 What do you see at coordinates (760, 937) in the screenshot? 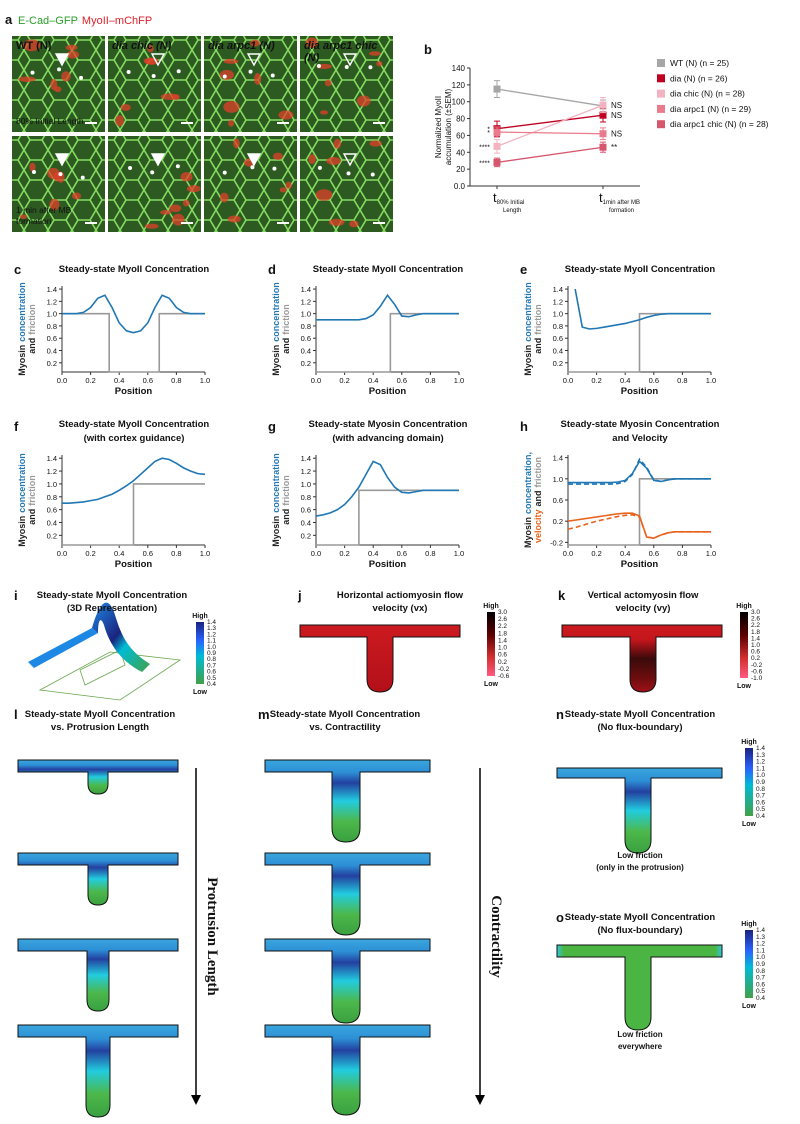
I see `colorbar-tick: 1.3` at bounding box center [760, 937].